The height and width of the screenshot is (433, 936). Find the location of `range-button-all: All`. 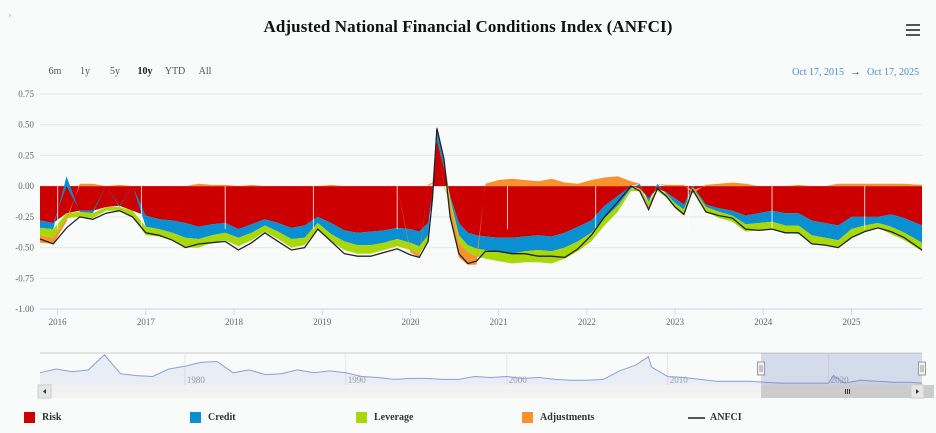

range-button-all: All is located at coordinates (205, 71).